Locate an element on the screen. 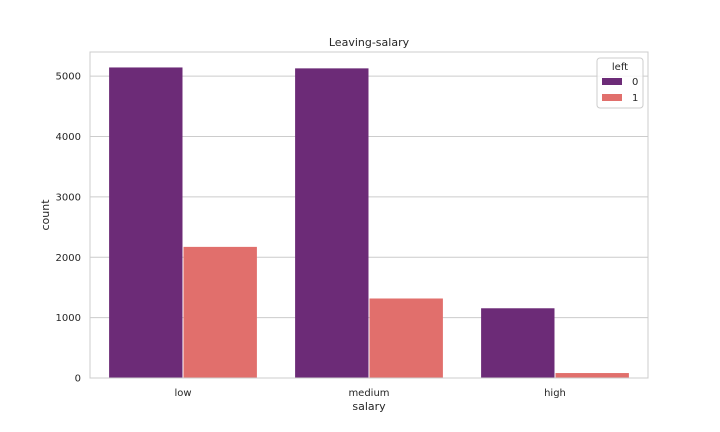 The image size is (720, 432). legend-title: left is located at coordinates (620, 67).